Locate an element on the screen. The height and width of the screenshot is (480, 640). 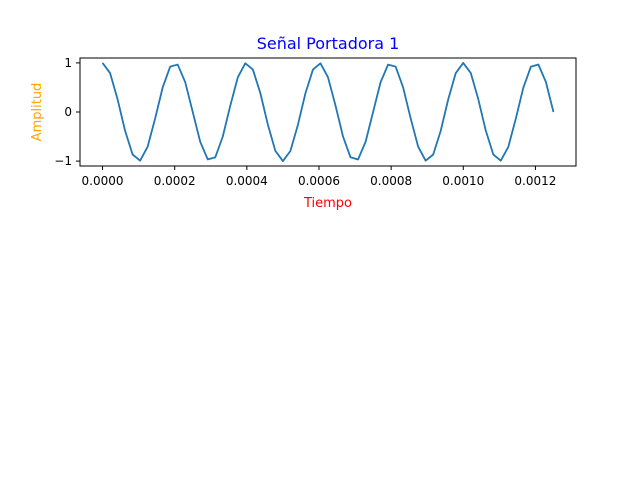
chart-title: Señal Portadora 1 is located at coordinates (328, 43).